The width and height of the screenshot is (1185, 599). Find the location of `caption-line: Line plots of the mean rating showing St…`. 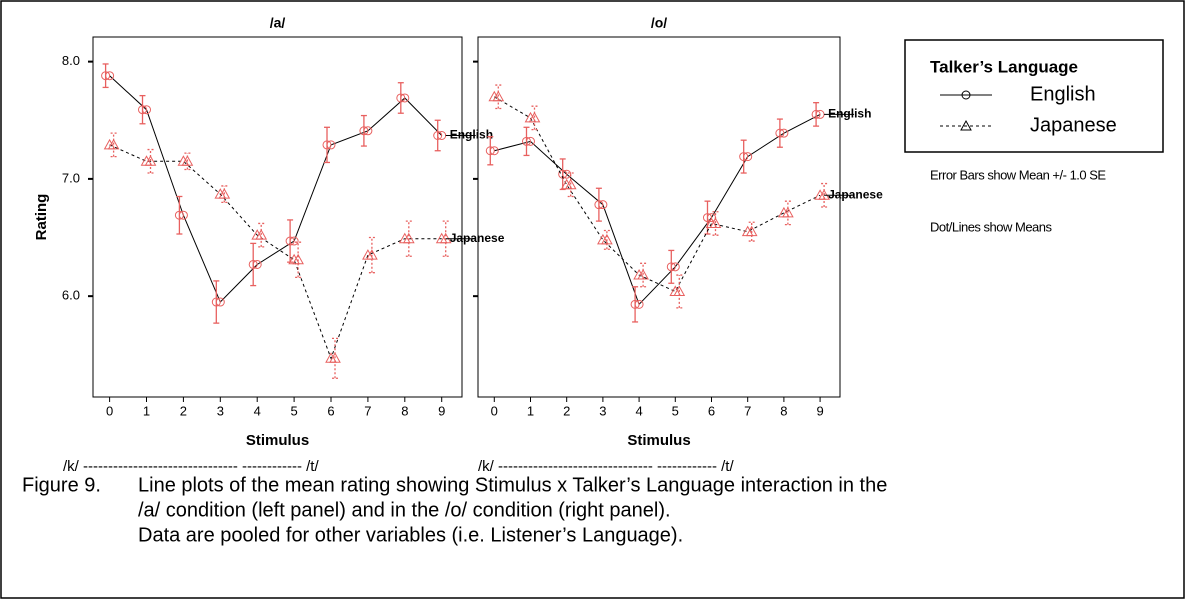

caption-line: Line plots of the mean rating showing St… is located at coordinates (512, 485).